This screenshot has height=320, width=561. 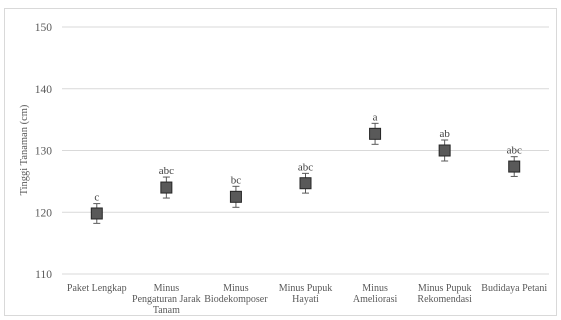 What do you see at coordinates (166, 299) in the screenshot?
I see `x-category-label: Pengaturan Jarak` at bounding box center [166, 299].